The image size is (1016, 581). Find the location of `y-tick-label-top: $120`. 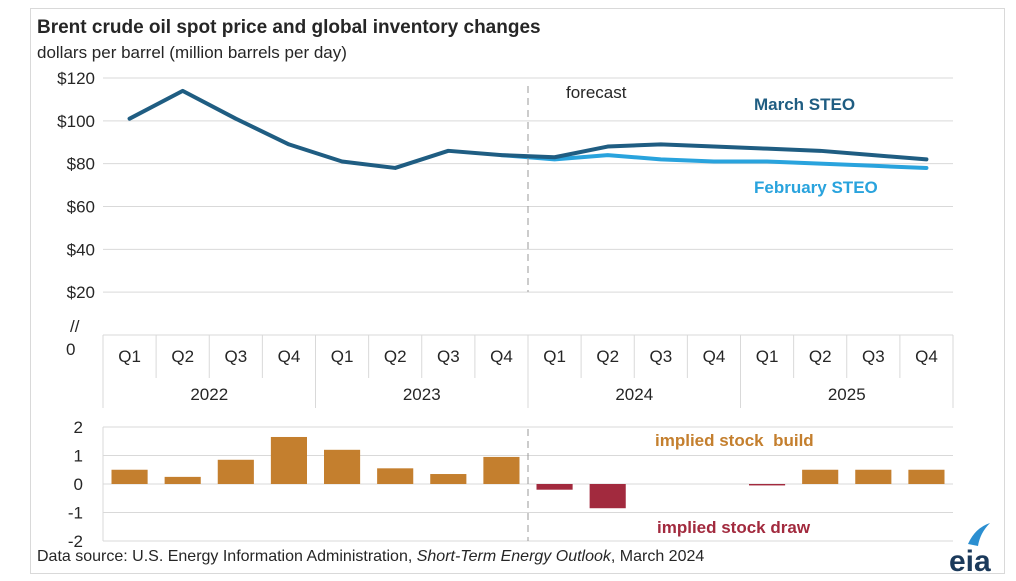

y-tick-label-top: $120 is located at coordinates (76, 78).